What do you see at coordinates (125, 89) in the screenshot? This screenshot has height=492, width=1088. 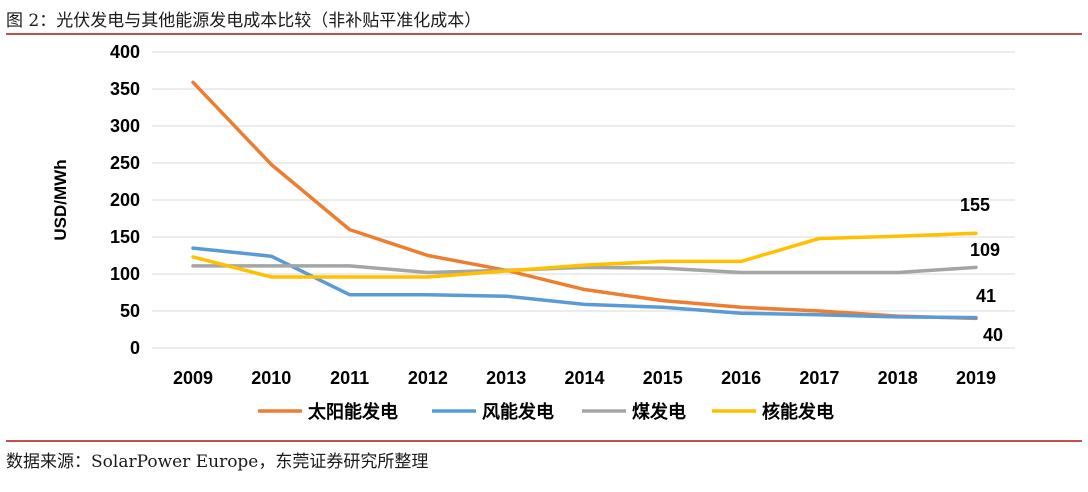 I see `y-tick-label: 350` at bounding box center [125, 89].